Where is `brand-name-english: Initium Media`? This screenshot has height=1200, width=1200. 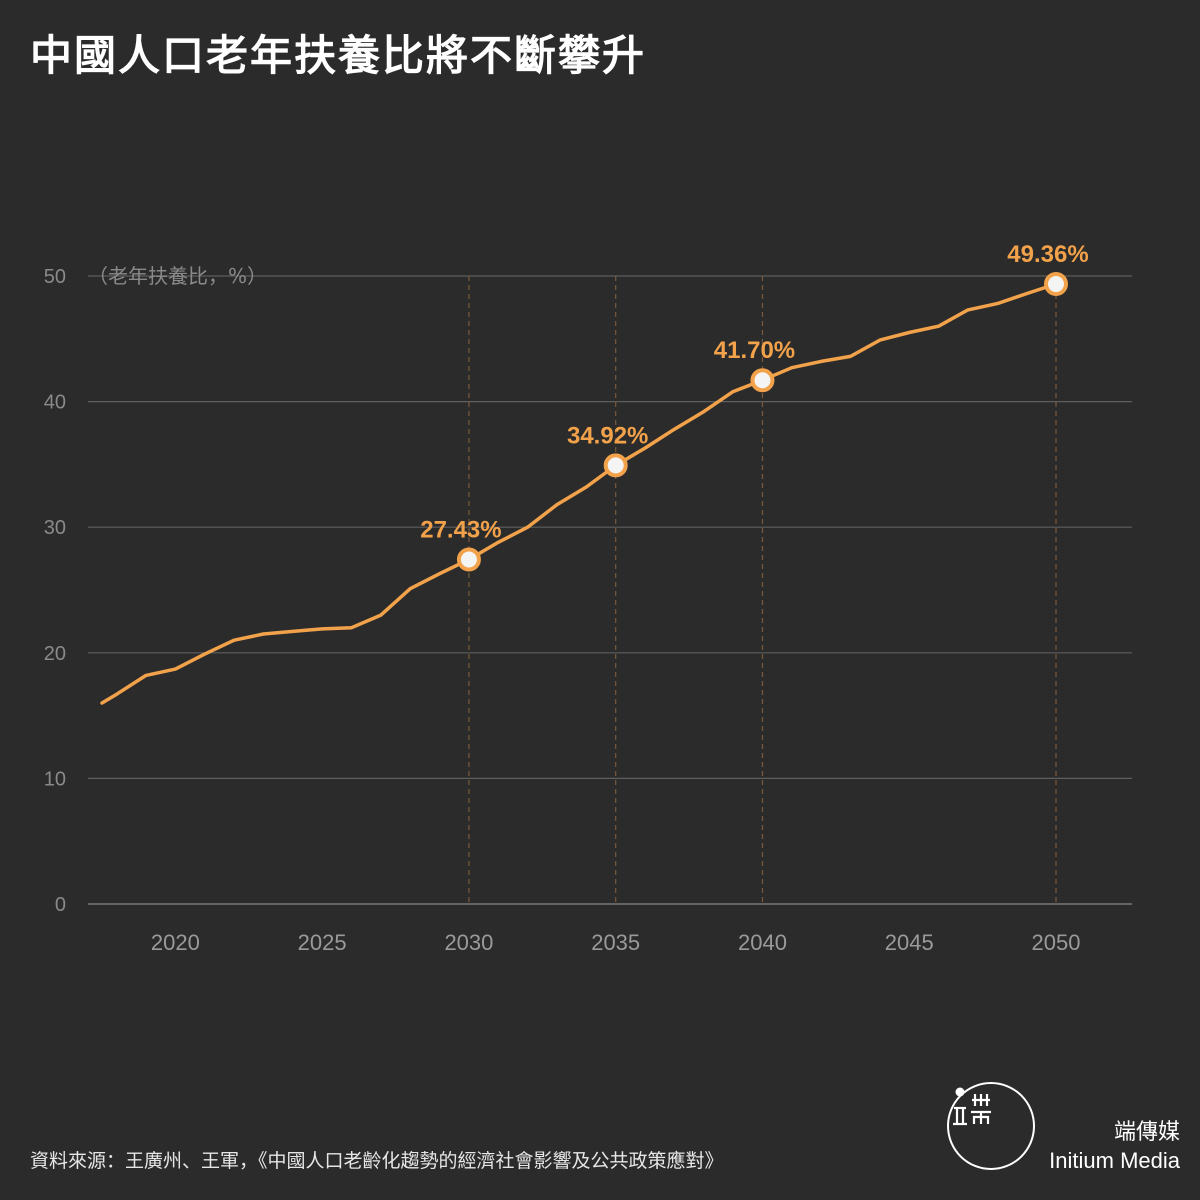
brand-name-english: Initium Media is located at coordinates (1114, 1160).